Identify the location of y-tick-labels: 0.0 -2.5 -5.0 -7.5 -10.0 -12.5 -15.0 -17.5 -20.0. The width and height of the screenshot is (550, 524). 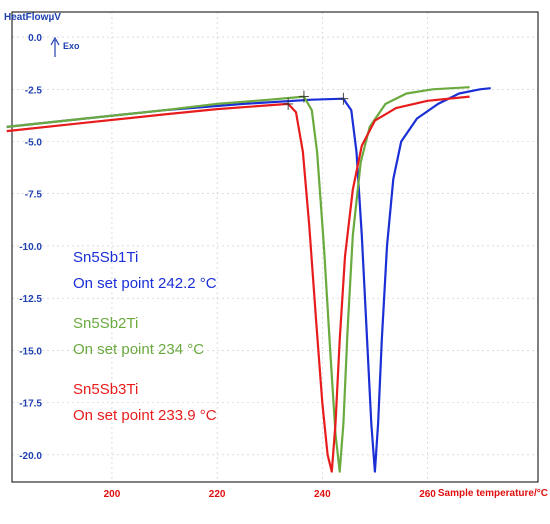
(30, 247).